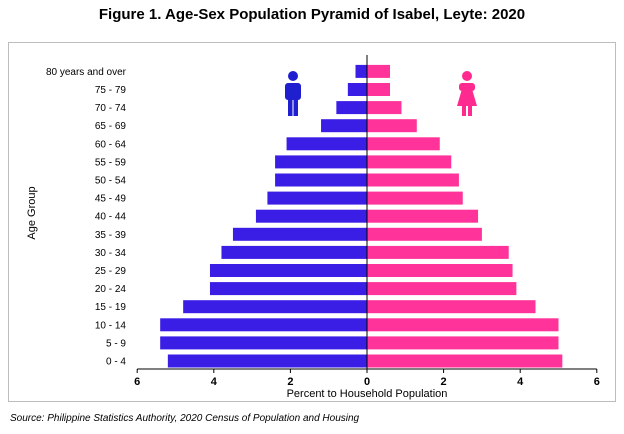  I want to click on age-group-label: 50 - 54, so click(111, 181).